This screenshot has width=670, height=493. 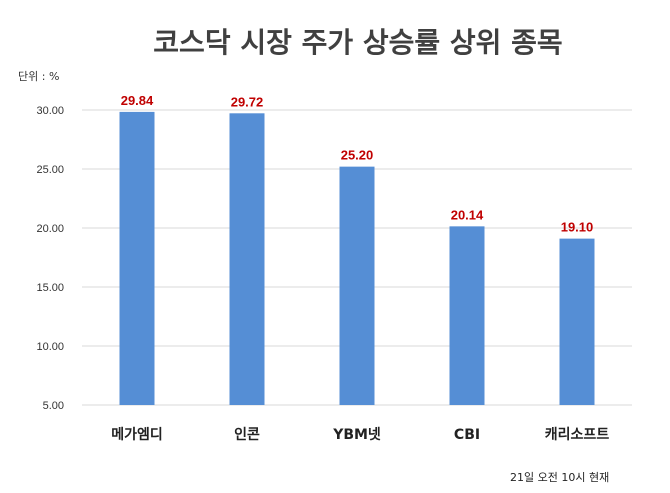 I want to click on data-label: 20.14, so click(x=467, y=214).